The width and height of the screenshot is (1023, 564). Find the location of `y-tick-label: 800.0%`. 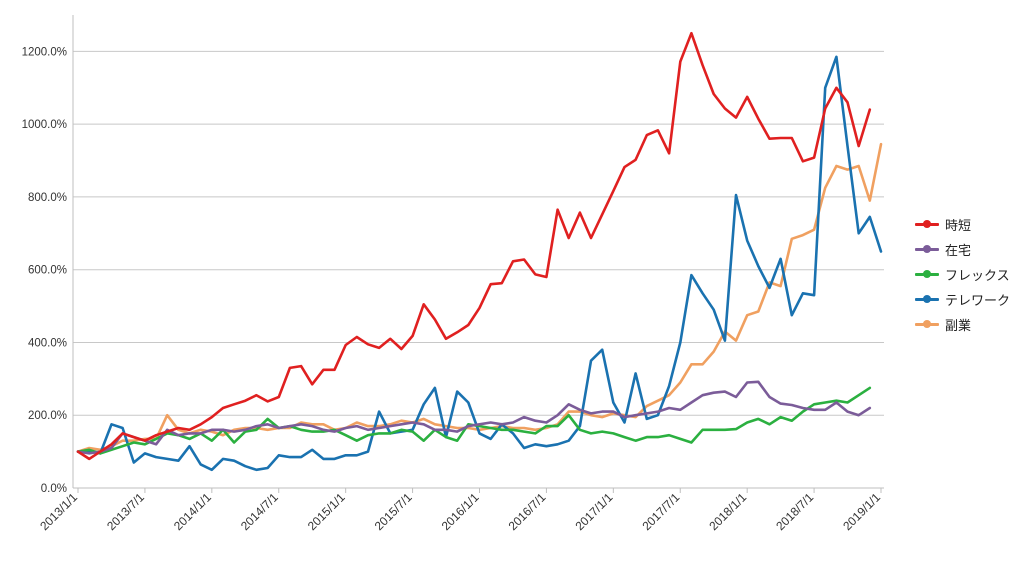

y-tick-label: 800.0% is located at coordinates (47, 198).